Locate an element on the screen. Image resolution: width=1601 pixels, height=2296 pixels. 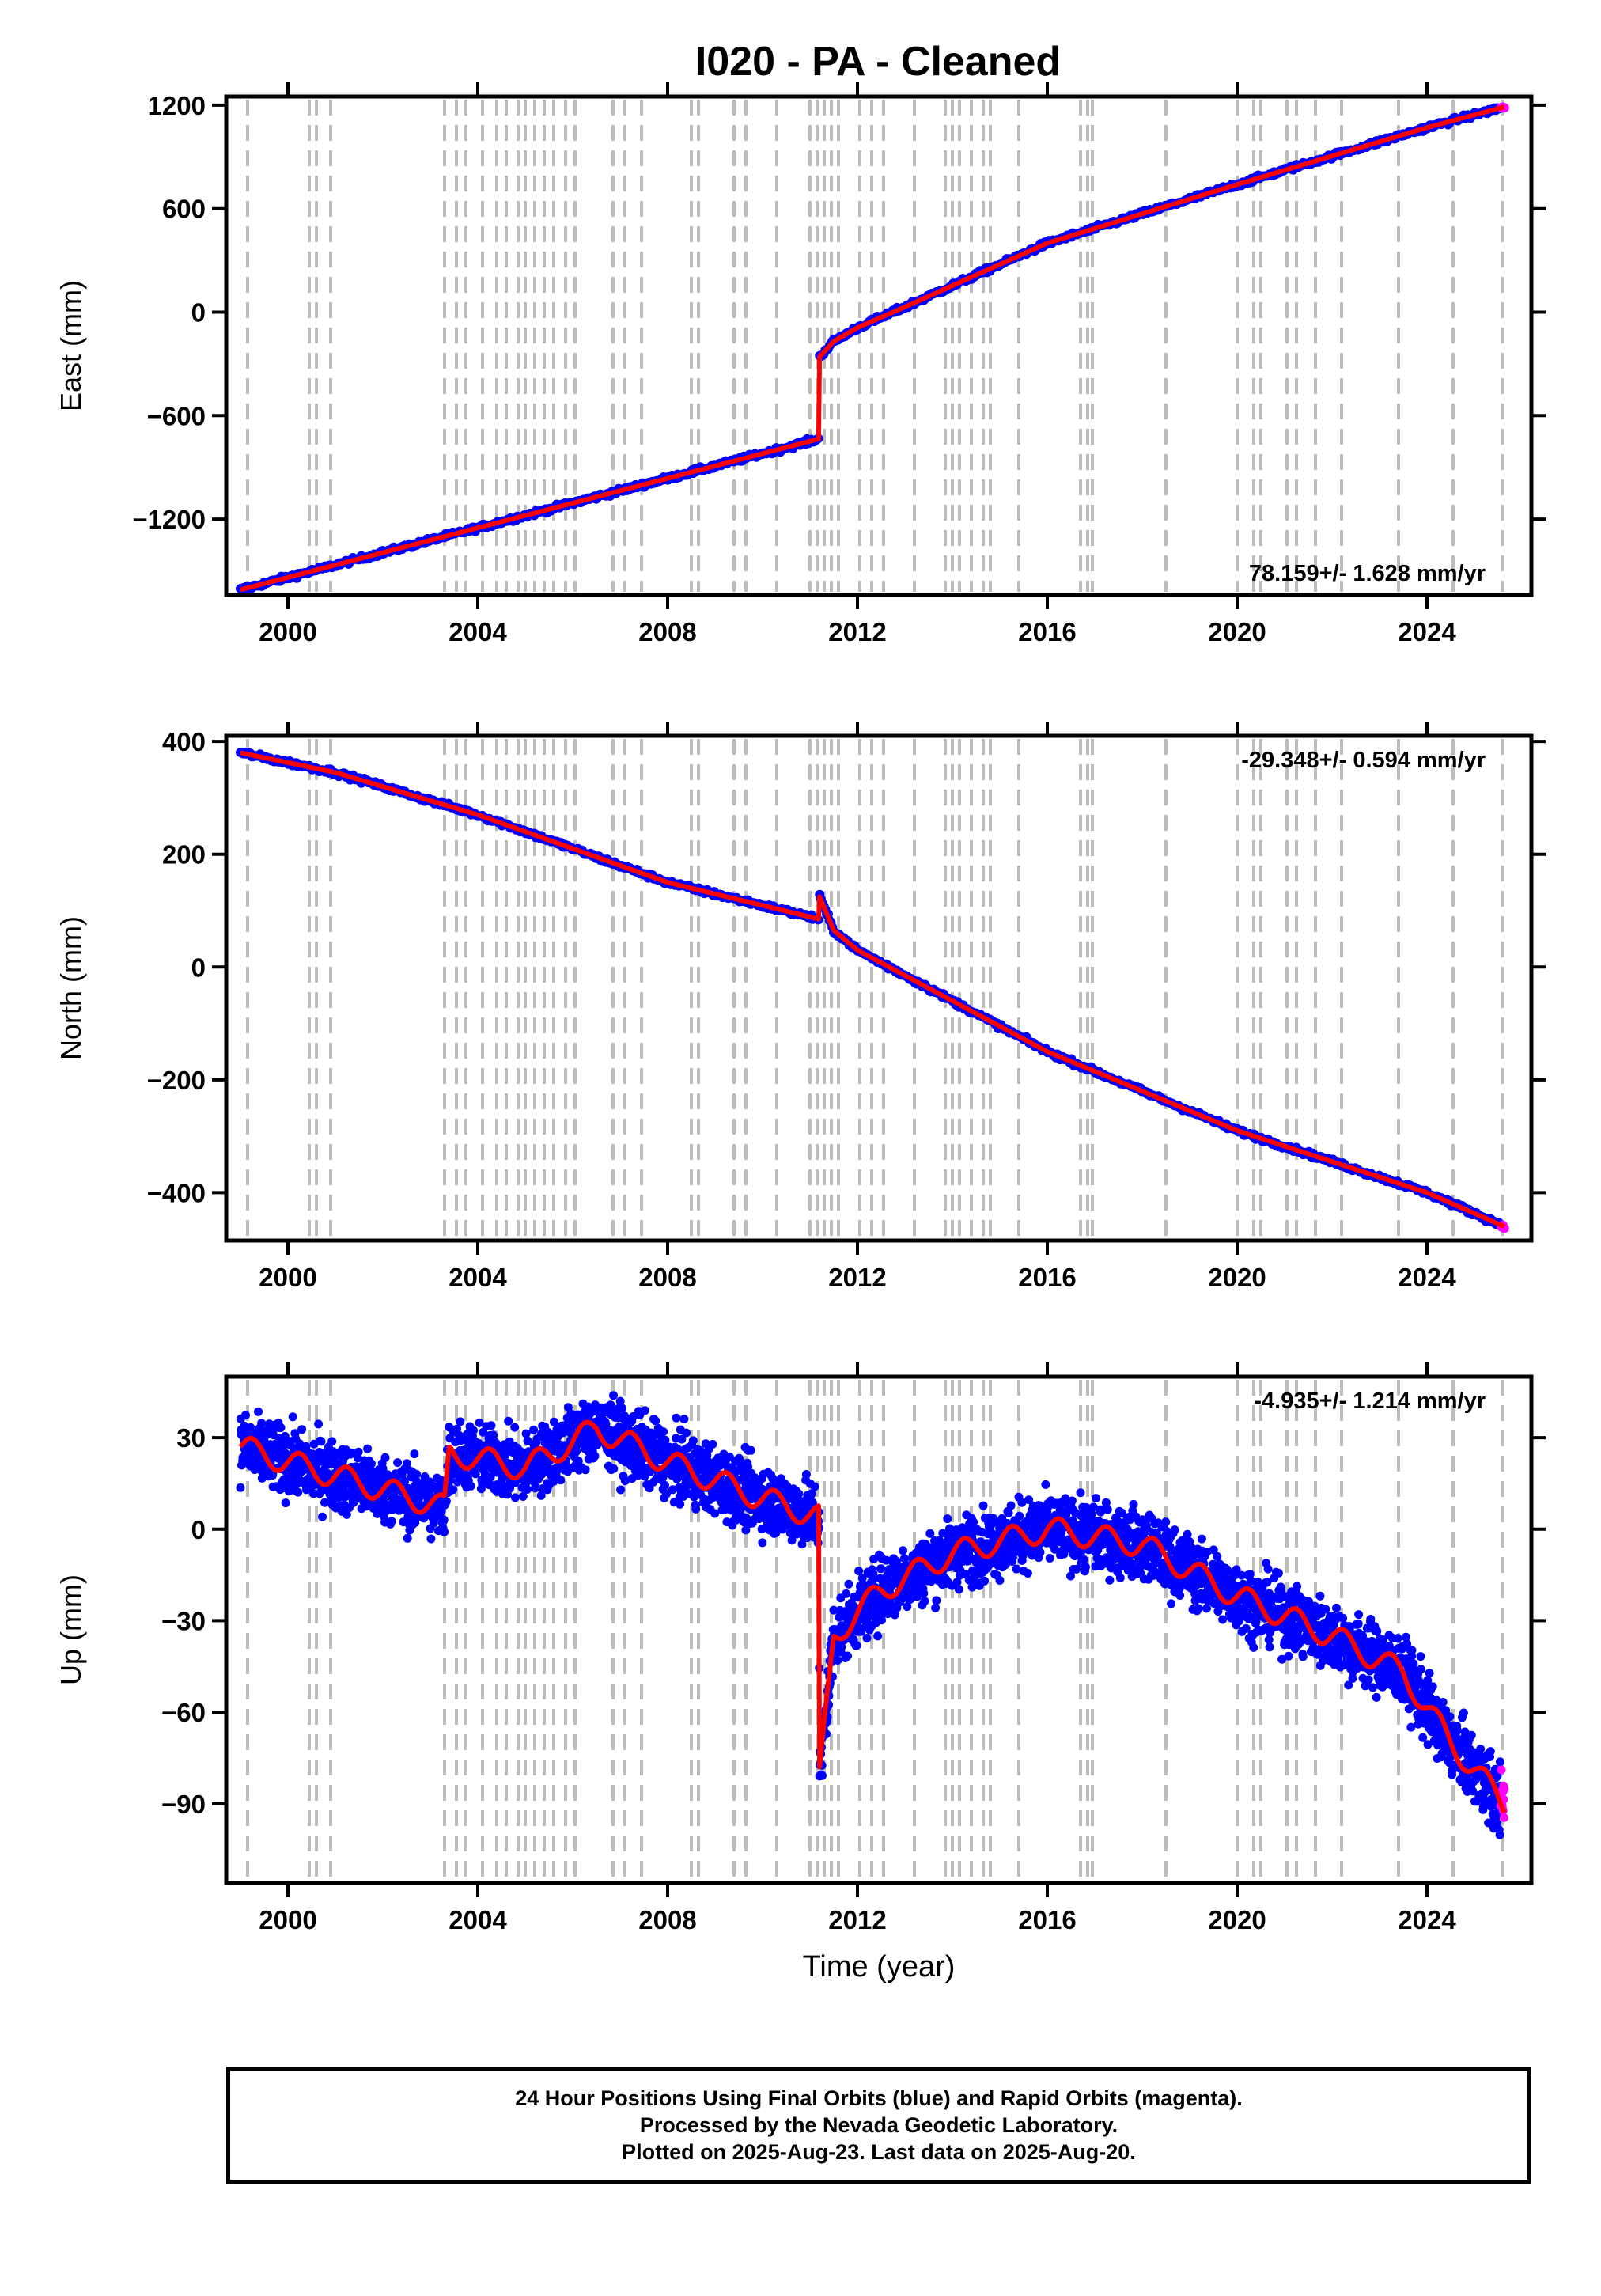
x-tick-label: 2000 is located at coordinates (288, 631).